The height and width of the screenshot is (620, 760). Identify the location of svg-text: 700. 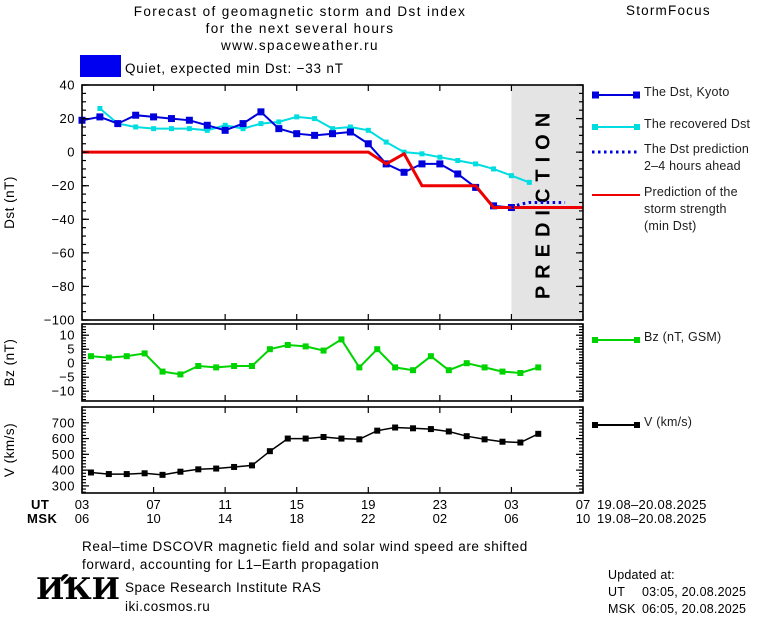
(63, 422).